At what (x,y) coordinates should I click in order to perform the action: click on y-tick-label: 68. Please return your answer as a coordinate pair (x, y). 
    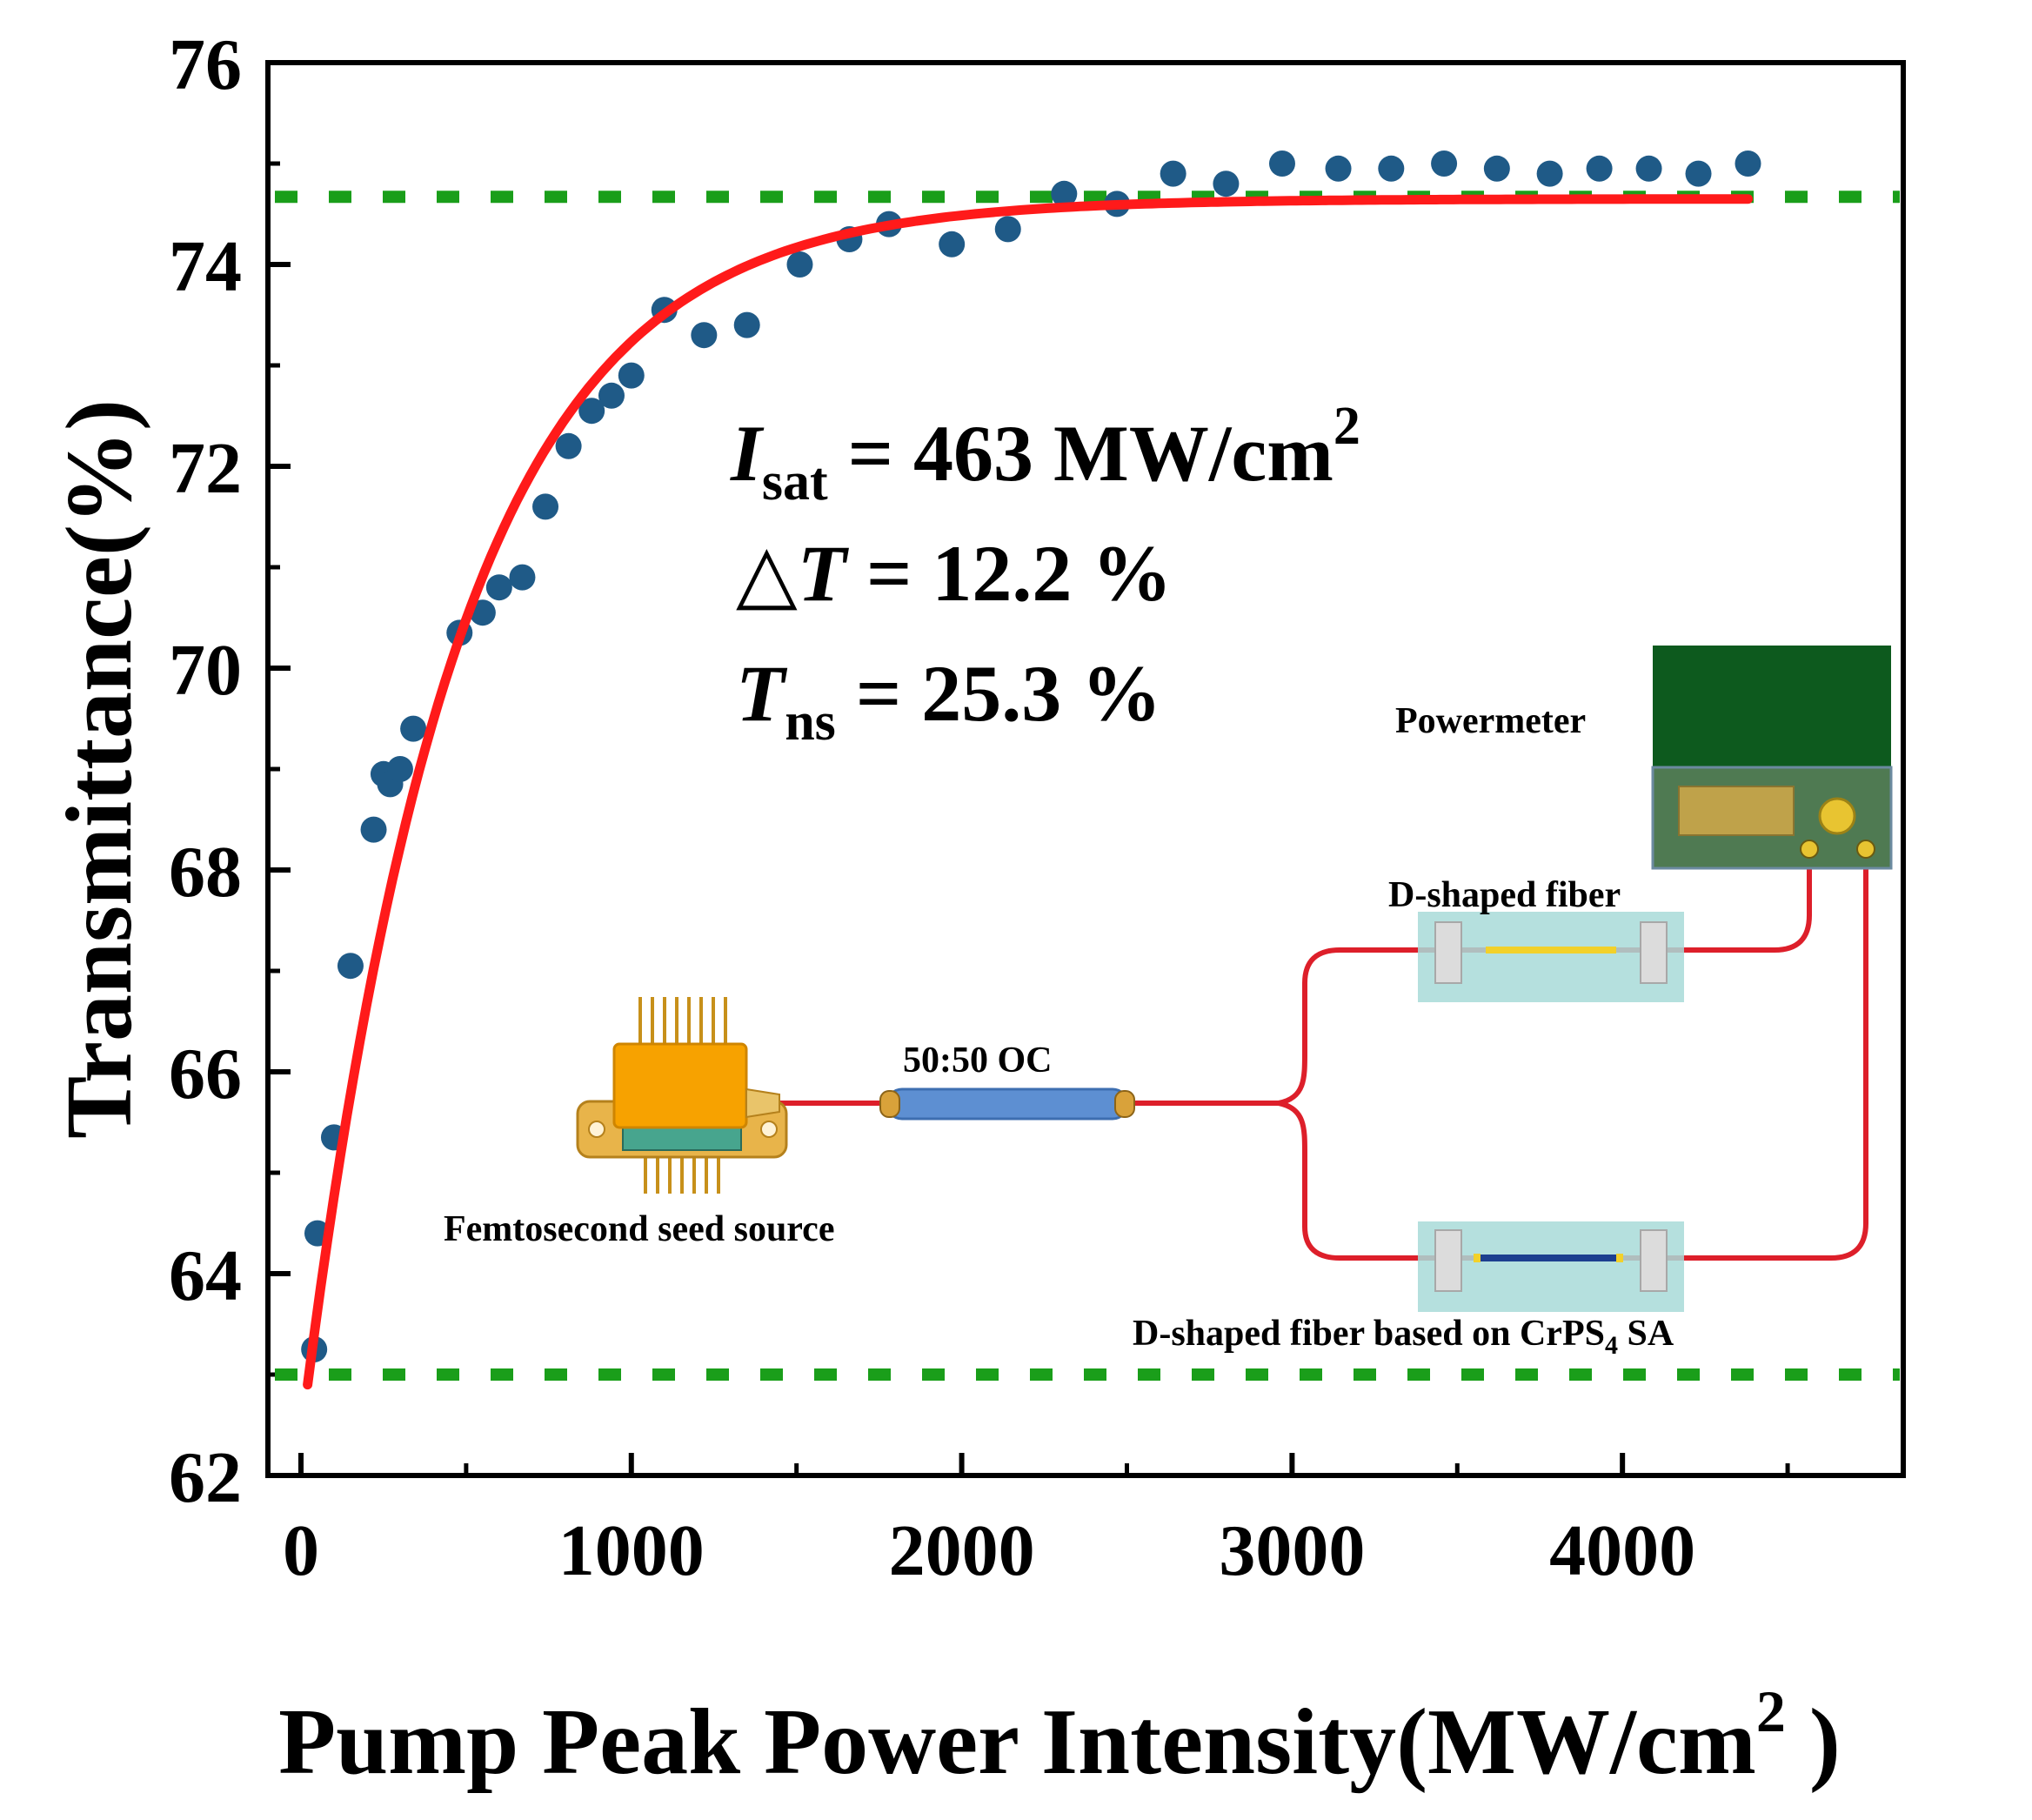
    Looking at the image, I should click on (205, 872).